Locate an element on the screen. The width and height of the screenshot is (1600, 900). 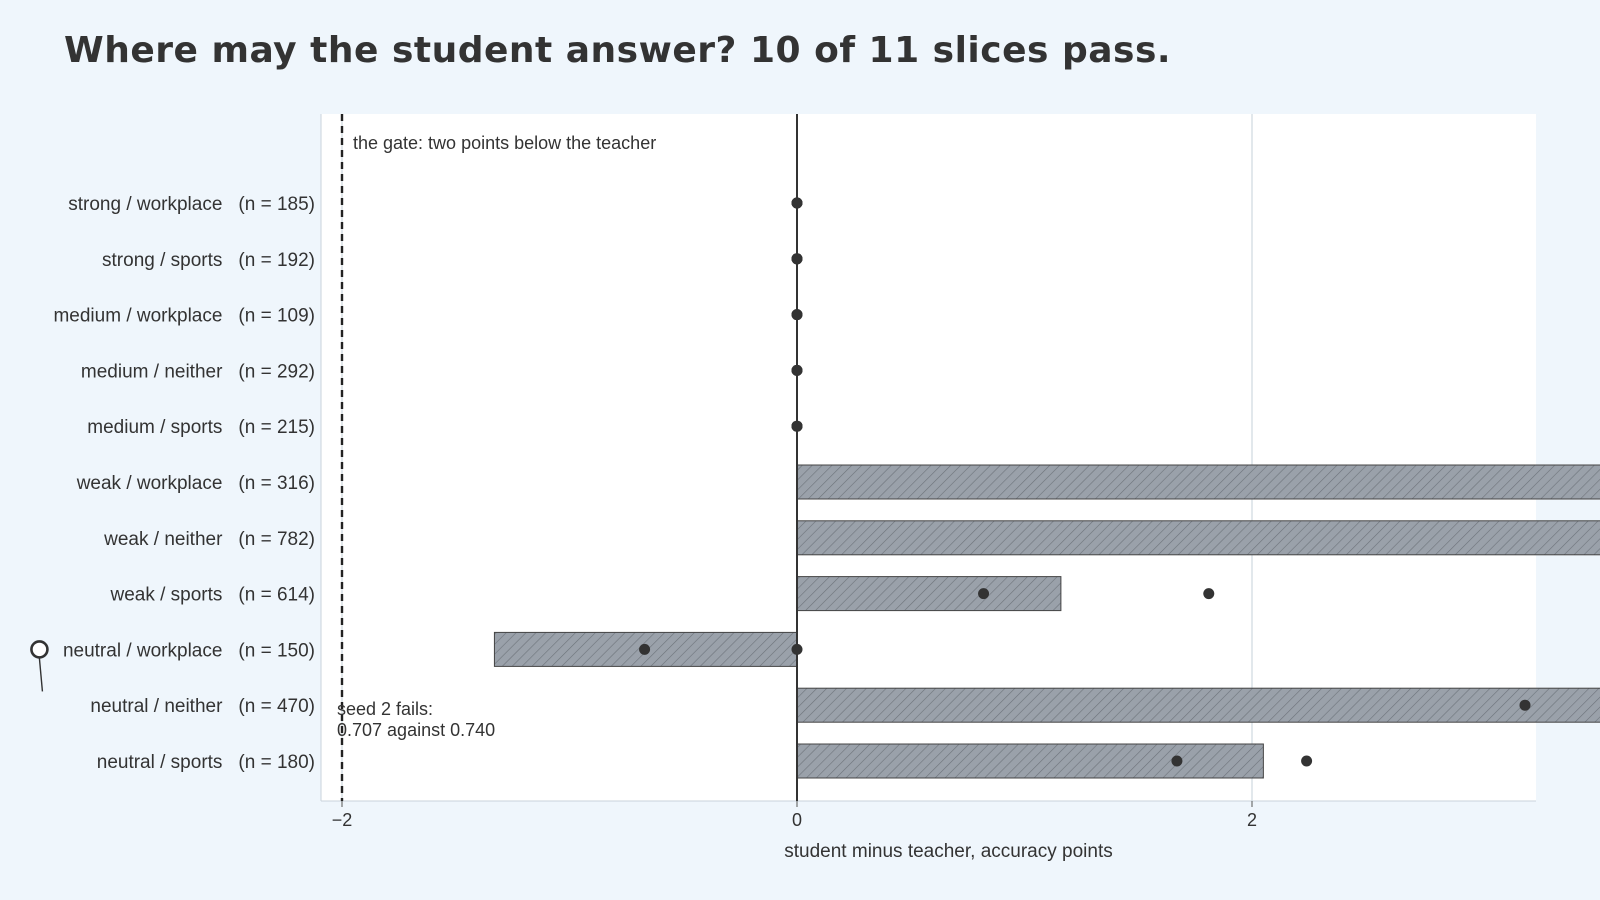
category-label: weak / neither is located at coordinates (163, 539).